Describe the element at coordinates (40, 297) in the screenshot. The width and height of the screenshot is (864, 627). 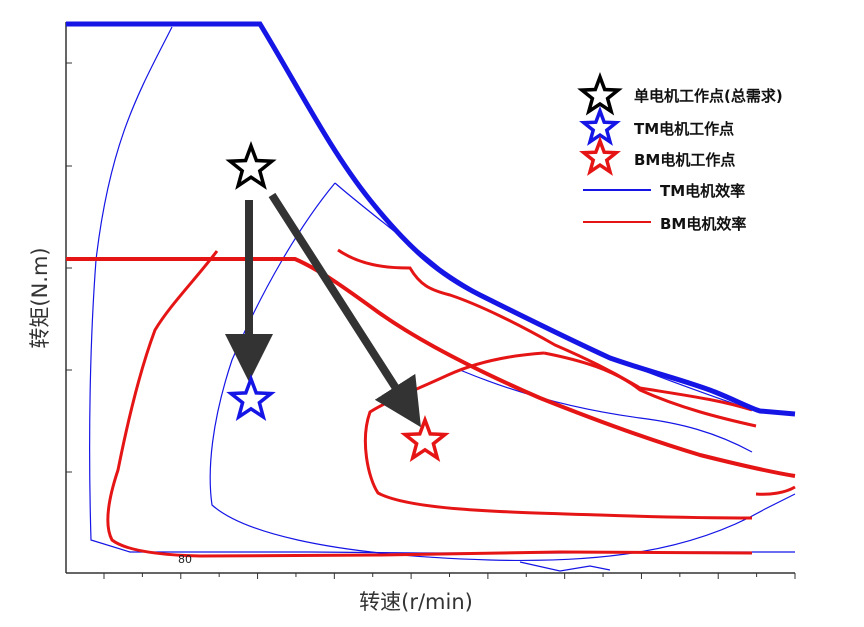
I see `y-axis-title: 转矩(N.m)` at that location.